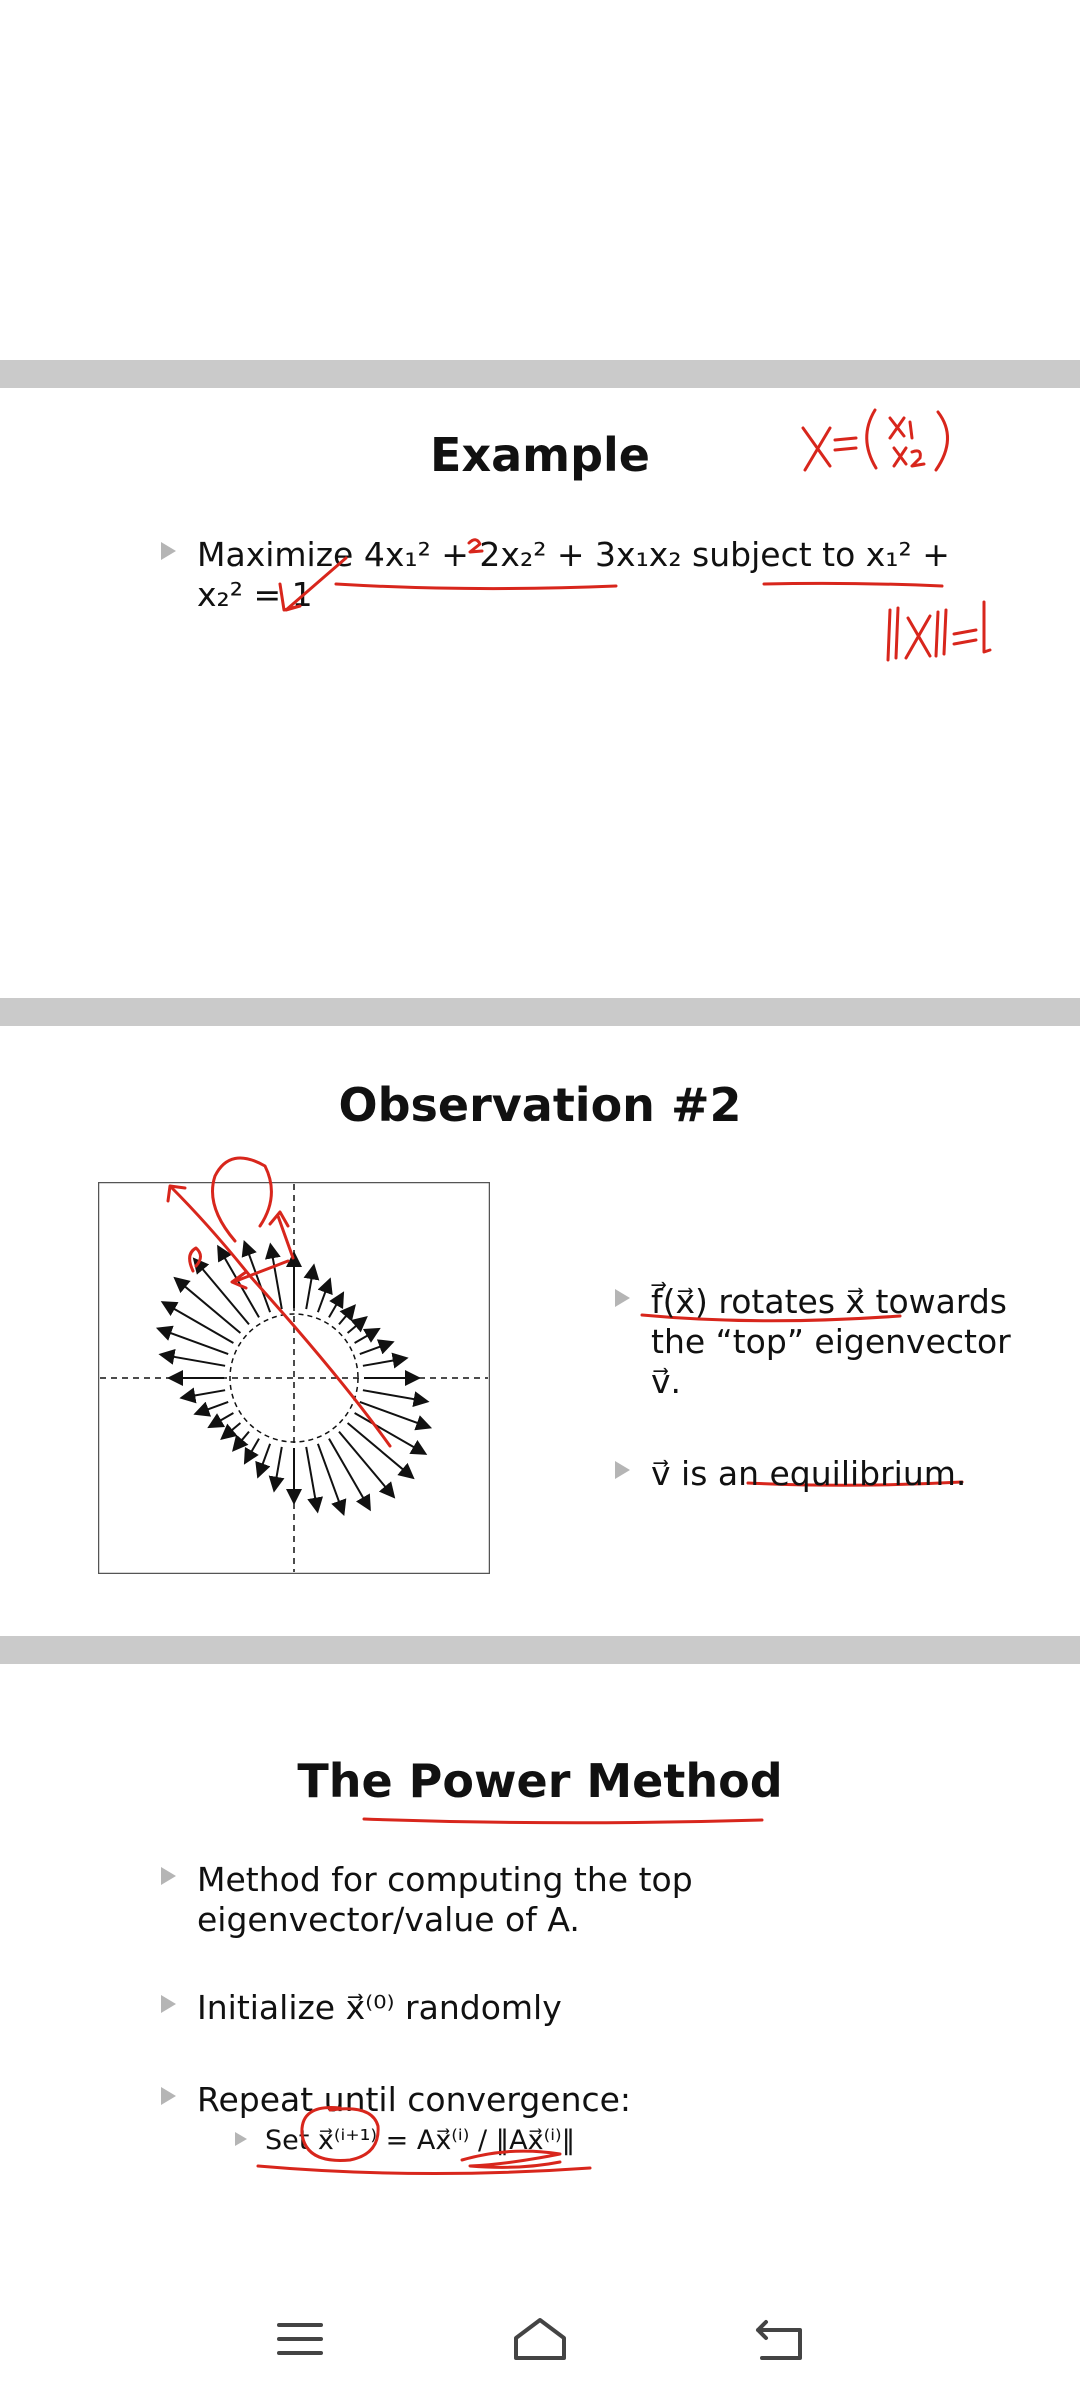 This screenshot has width=1080, height=2400. I want to click on bullet-text: Initialize x⃗⁽⁰⁾ randomly, so click(379, 2007).